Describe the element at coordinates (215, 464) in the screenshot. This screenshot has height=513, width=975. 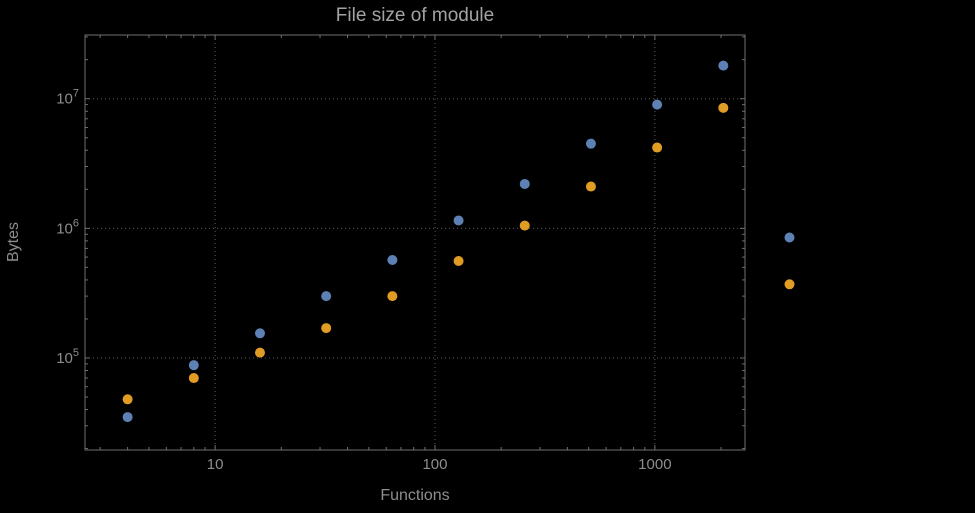
I see `x-tick-label: 10` at that location.